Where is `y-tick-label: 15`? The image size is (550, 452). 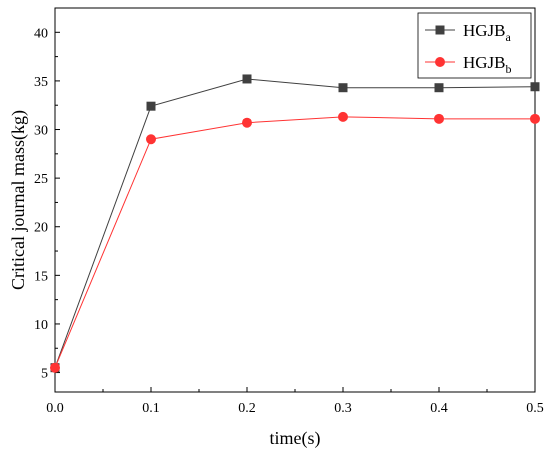 y-tick-label: 15 is located at coordinates (41, 276).